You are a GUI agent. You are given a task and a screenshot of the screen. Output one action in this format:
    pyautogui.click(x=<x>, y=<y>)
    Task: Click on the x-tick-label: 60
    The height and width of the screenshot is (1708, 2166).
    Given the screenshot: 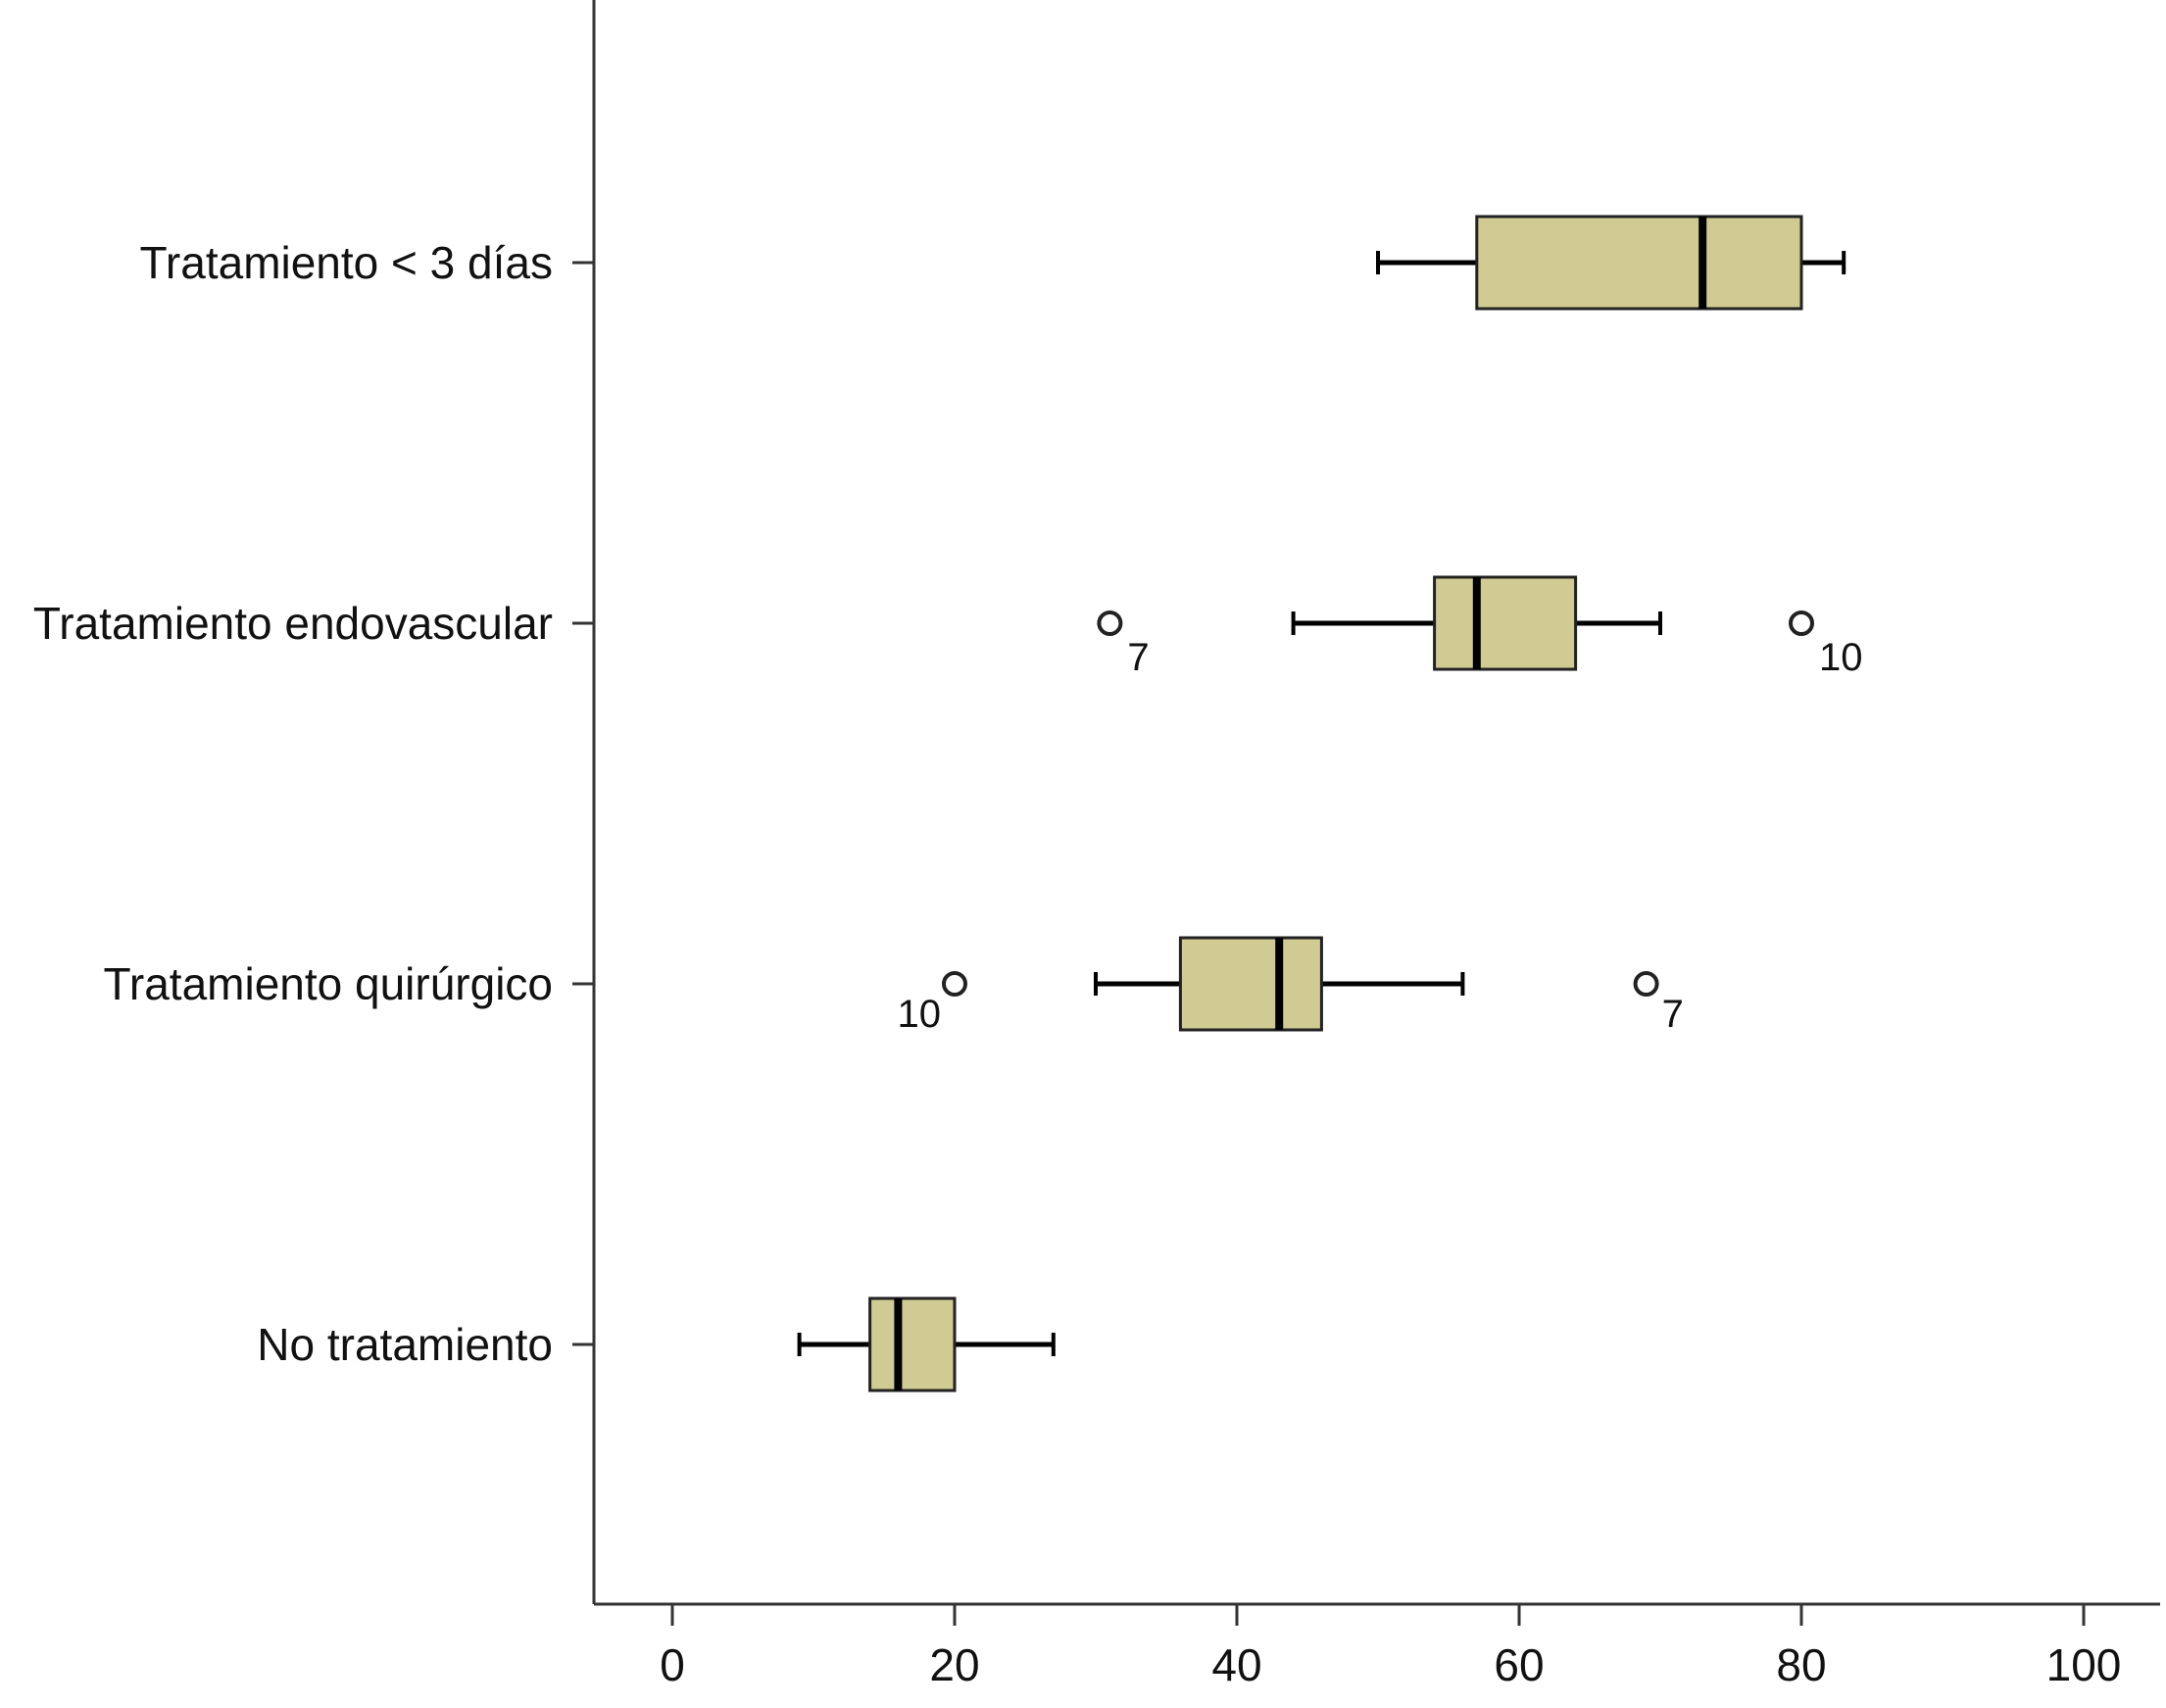 What is the action you would take?
    pyautogui.click(x=1519, y=1664)
    